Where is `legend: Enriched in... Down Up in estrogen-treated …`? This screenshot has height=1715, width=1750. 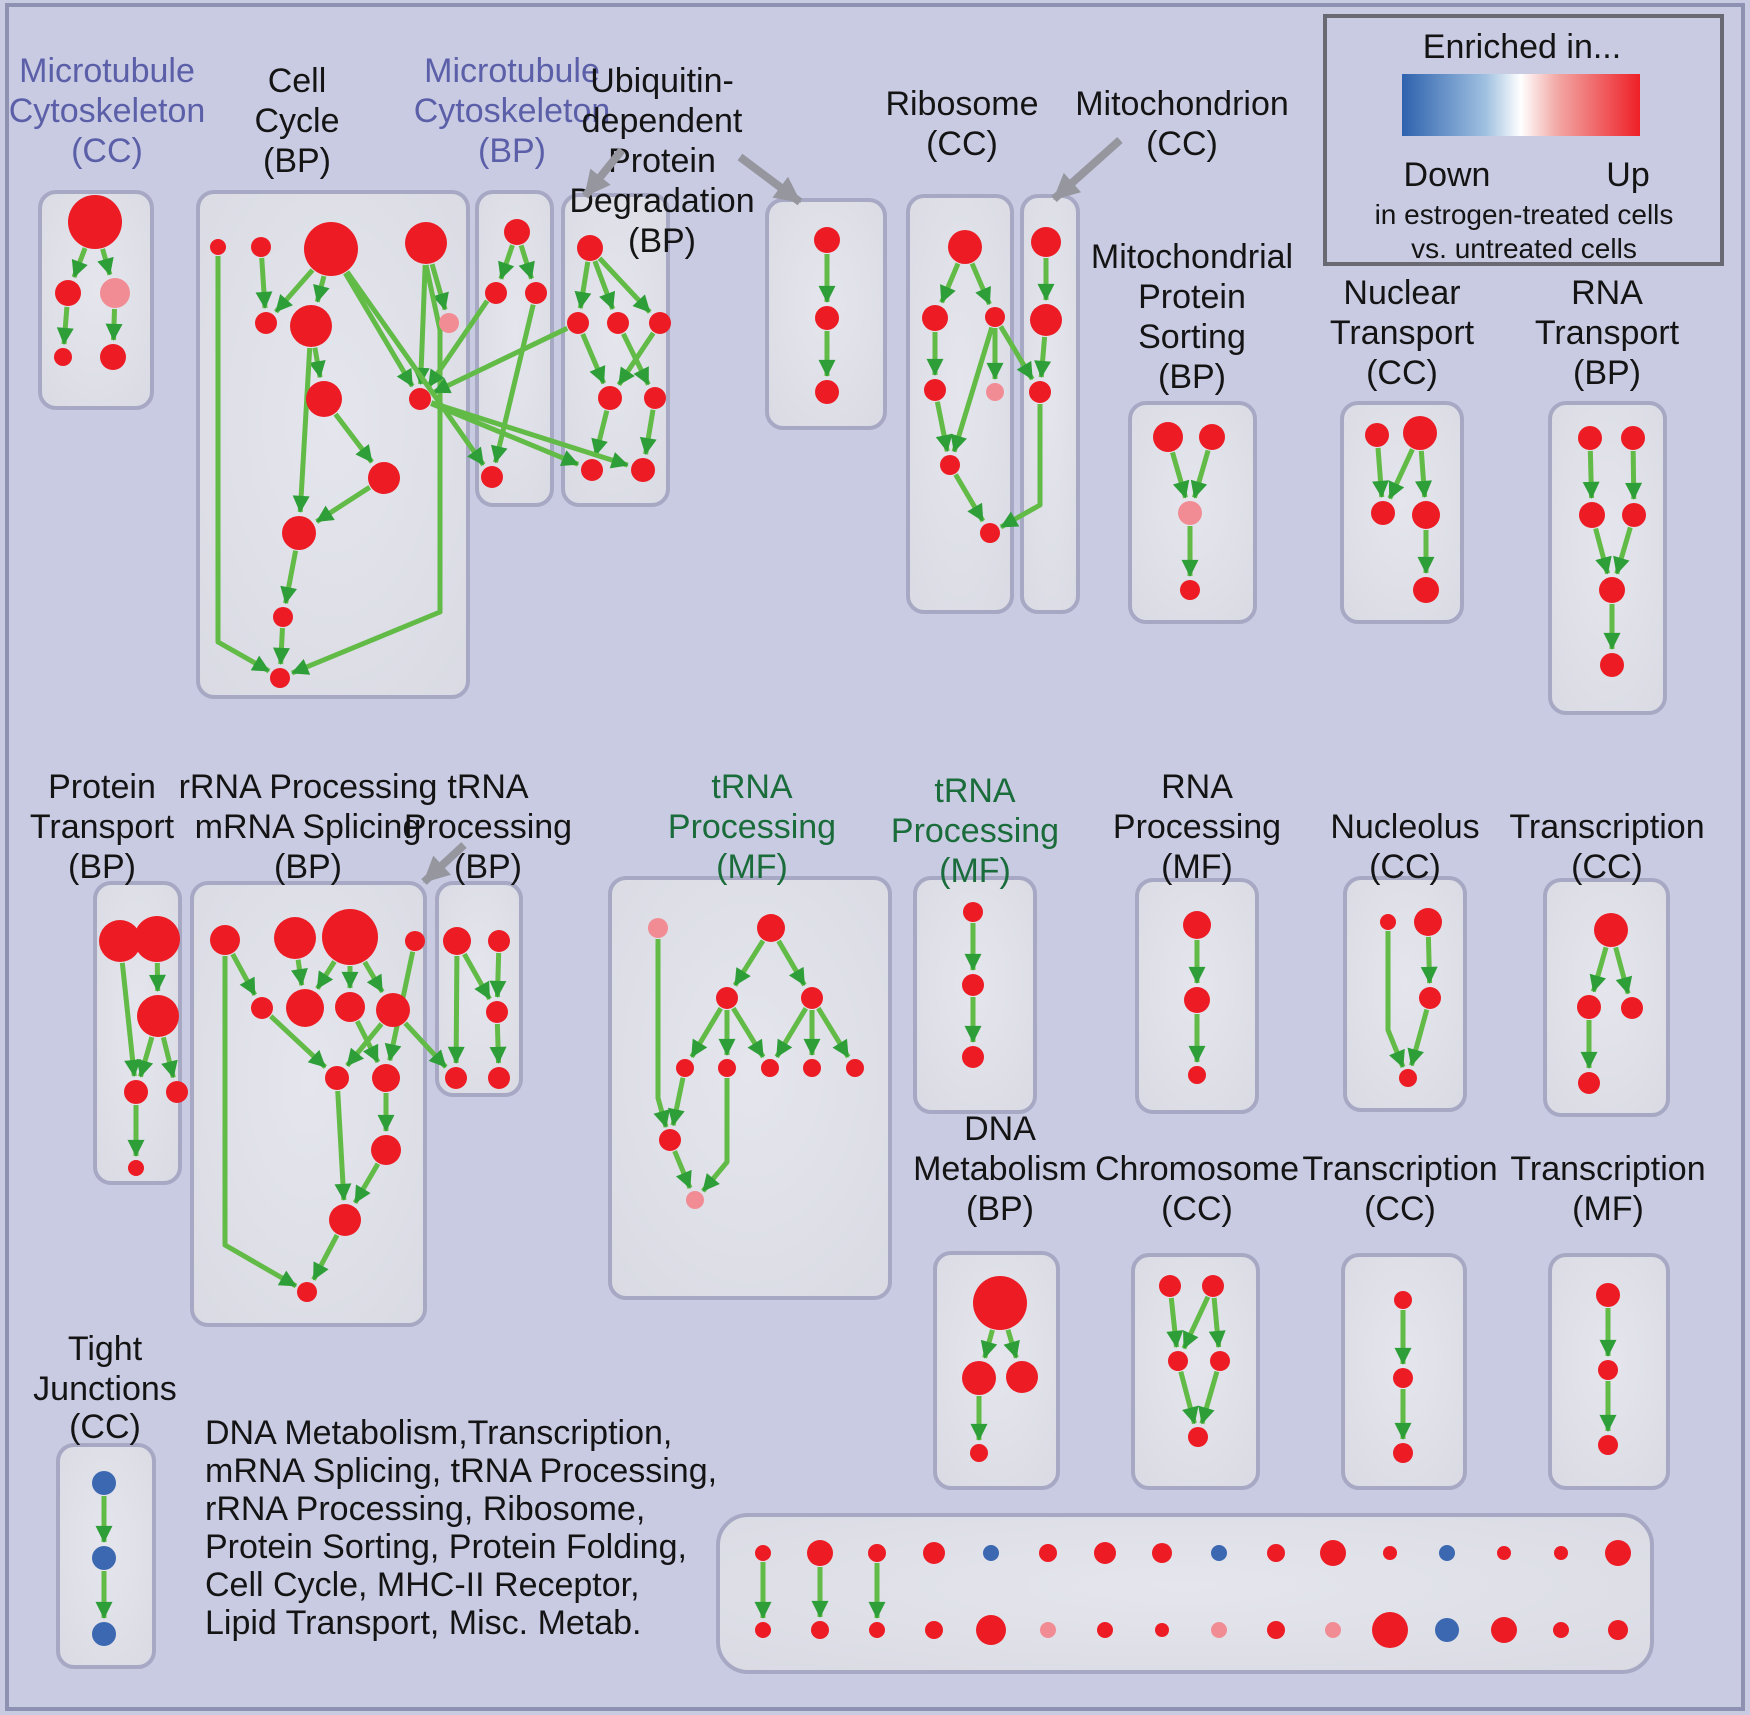
legend: Enriched in... Down Up in estrogen-treated … is located at coordinates (1523, 140).